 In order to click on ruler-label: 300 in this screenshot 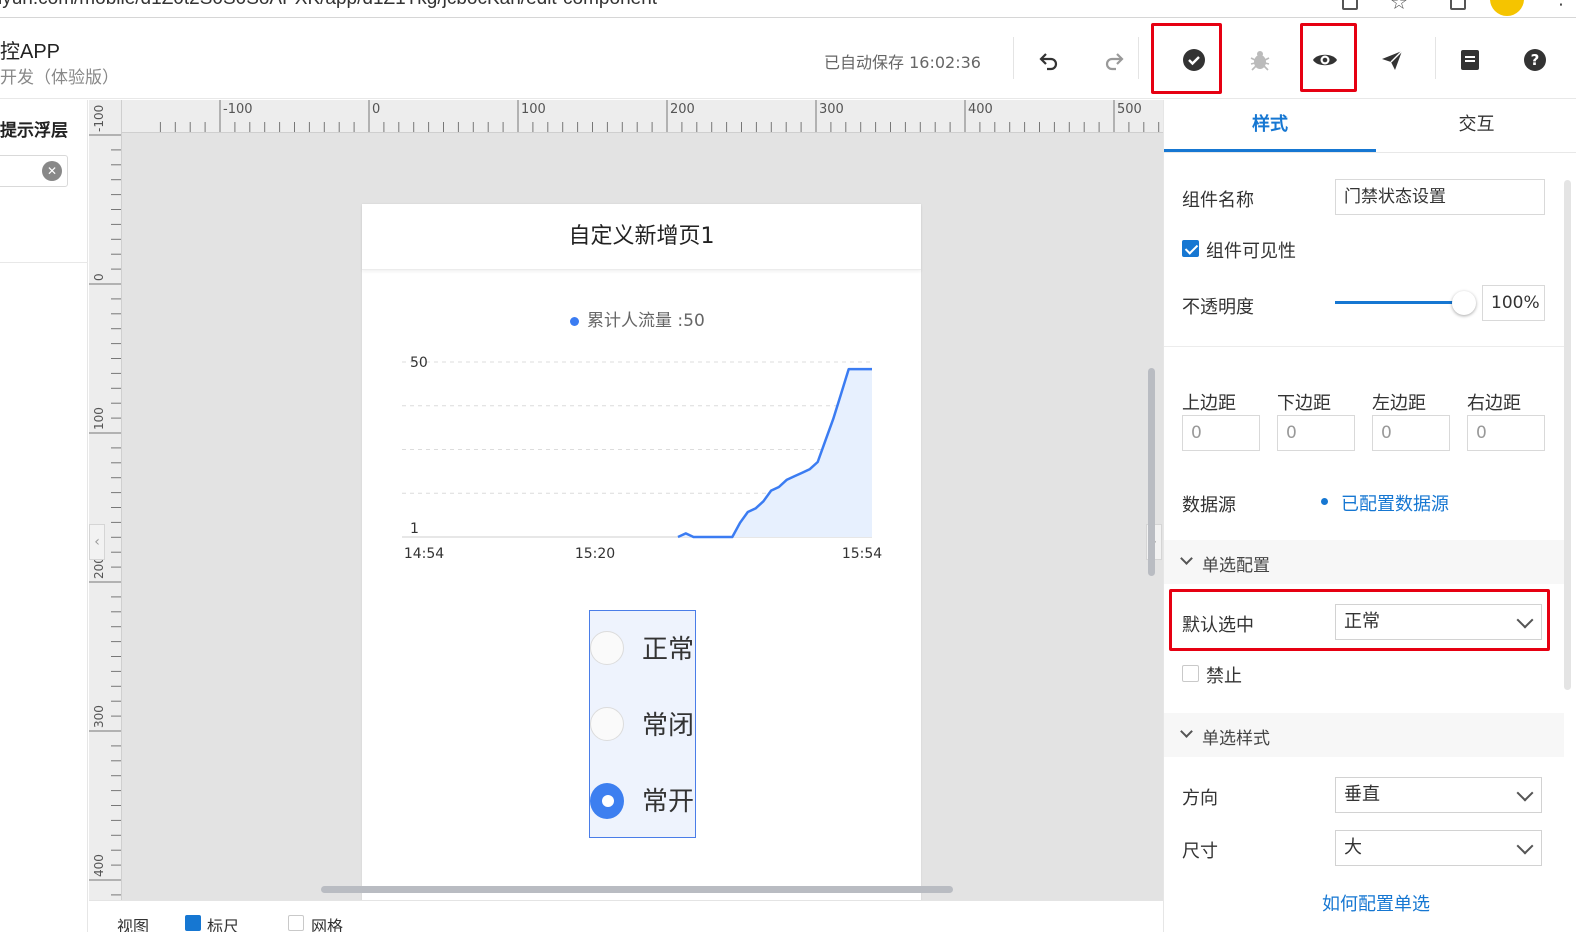, I will do `click(99, 716)`.